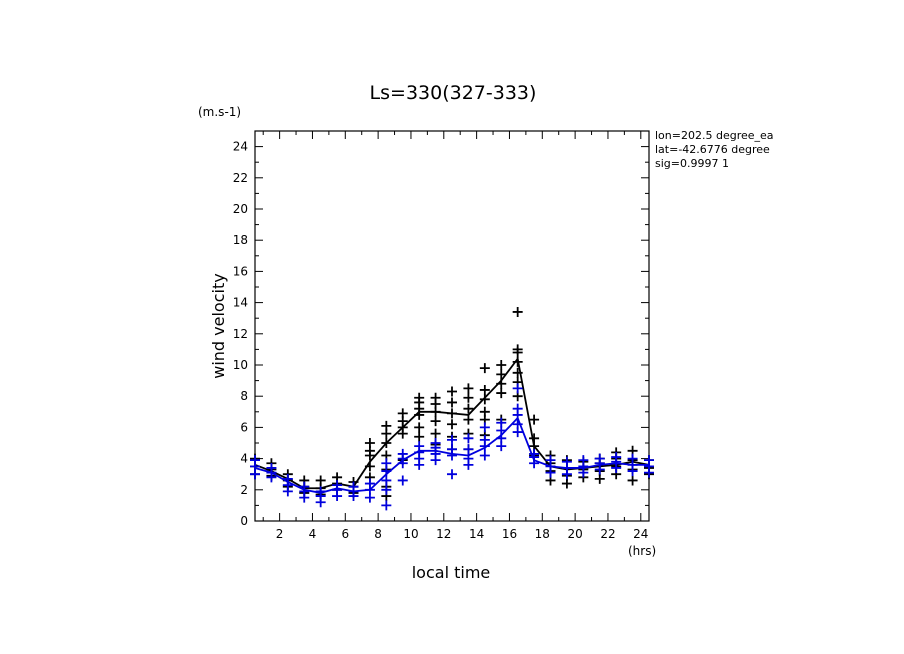 The width and height of the screenshot is (904, 654). I want to click on x-tick-label: 10, so click(410, 534).